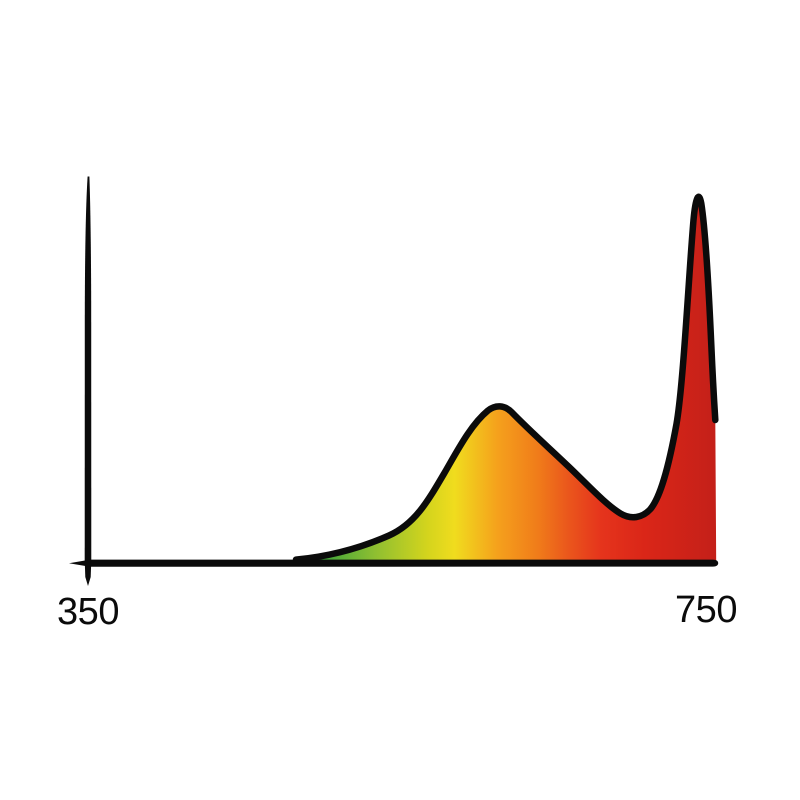  Describe the element at coordinates (88, 381) in the screenshot. I see `y-axis` at that location.